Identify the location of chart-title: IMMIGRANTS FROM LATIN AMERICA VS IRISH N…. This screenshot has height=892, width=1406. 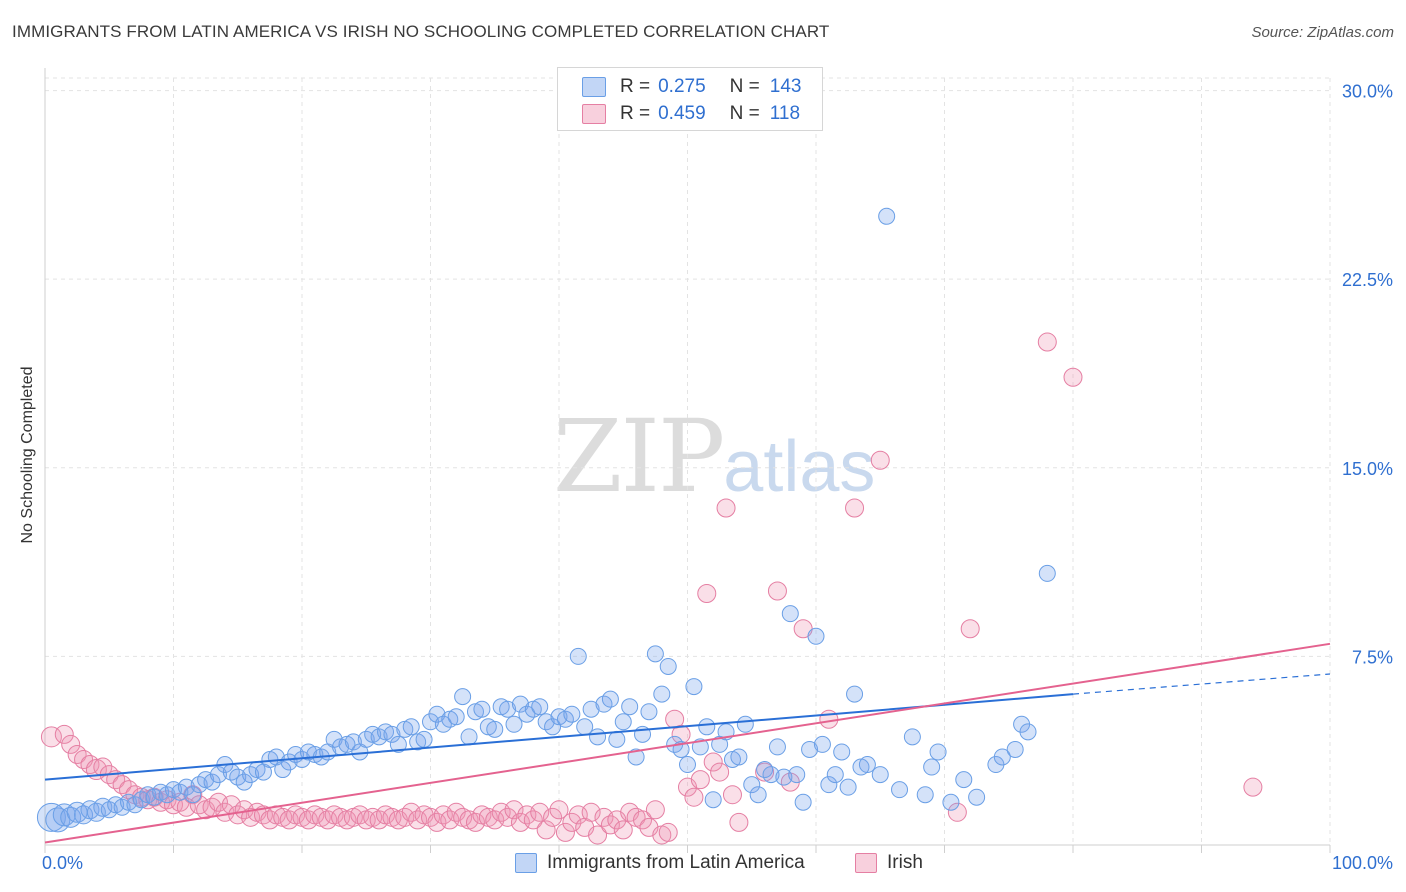
(421, 31).